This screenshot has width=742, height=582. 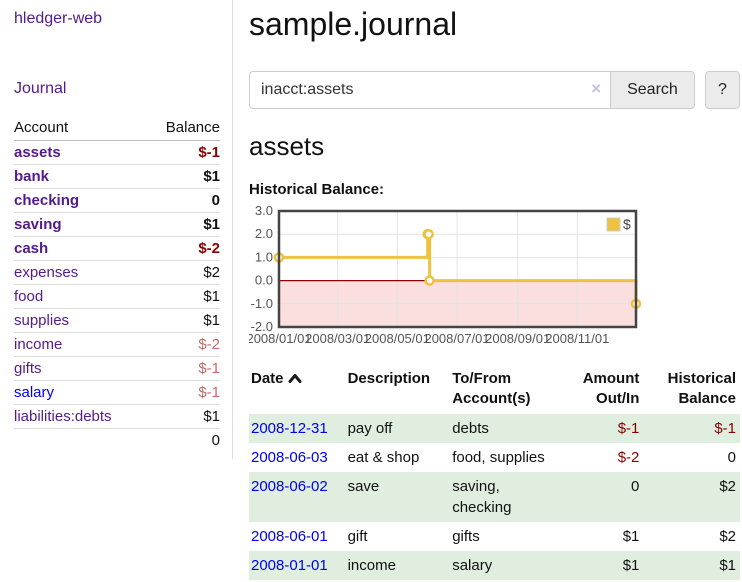 What do you see at coordinates (264, 256) in the screenshot?
I see `svg-text: 1.0` at bounding box center [264, 256].